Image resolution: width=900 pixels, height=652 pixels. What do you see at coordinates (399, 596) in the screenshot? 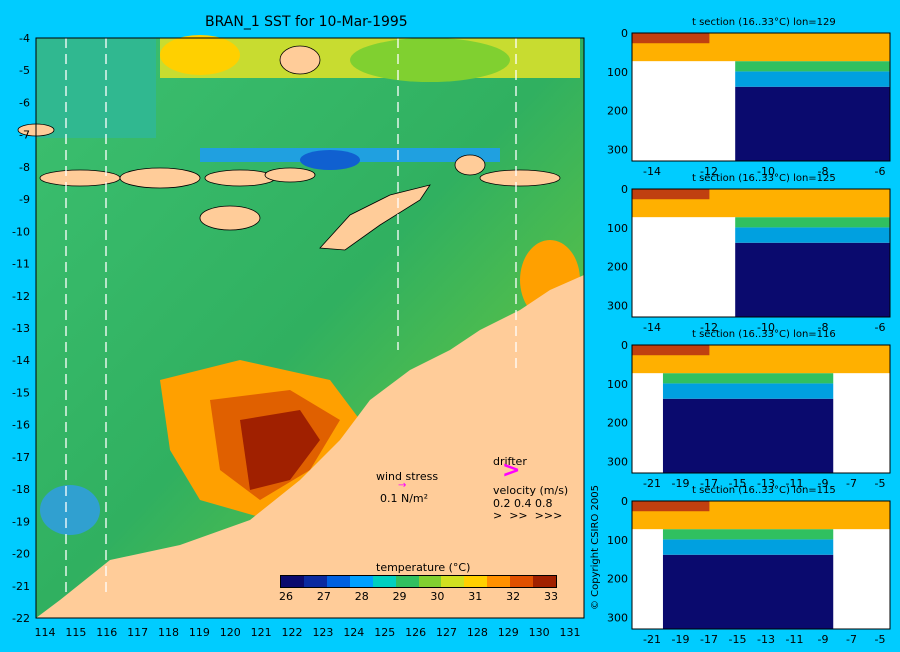
I see `colorbar-tick-label: 29` at bounding box center [399, 596].